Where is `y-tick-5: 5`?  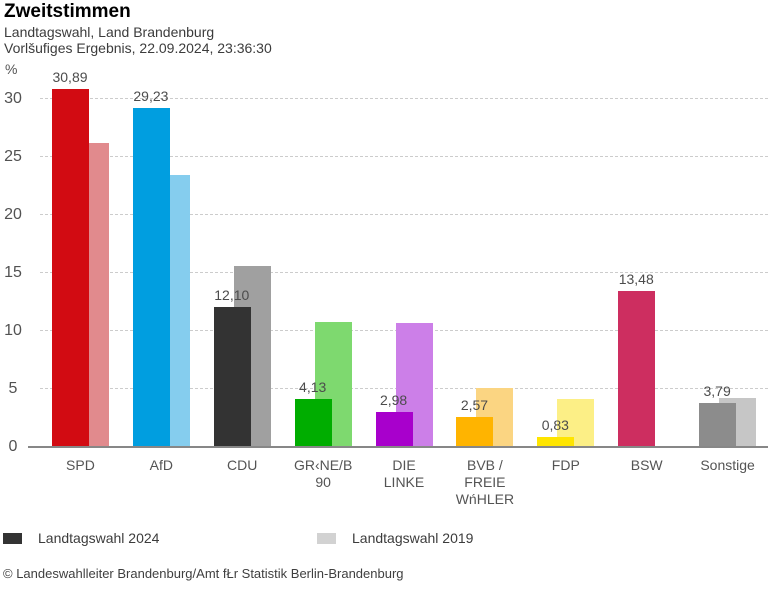
y-tick-5: 5 is located at coordinates (13, 389).